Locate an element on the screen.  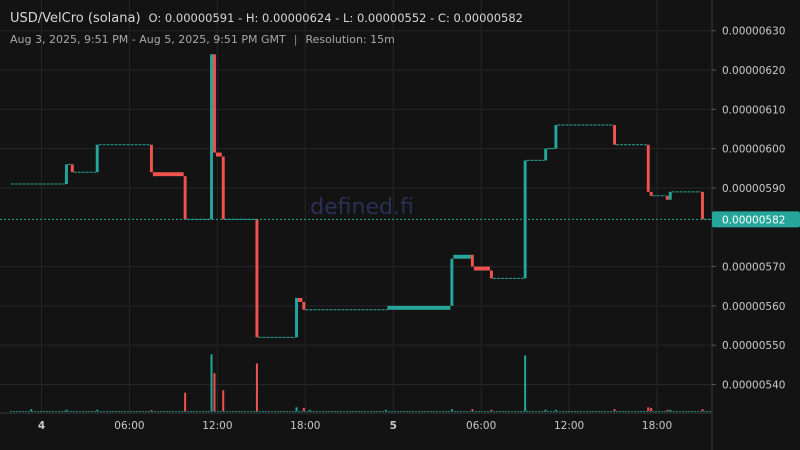
last-price-tag-background is located at coordinates (756, 219).